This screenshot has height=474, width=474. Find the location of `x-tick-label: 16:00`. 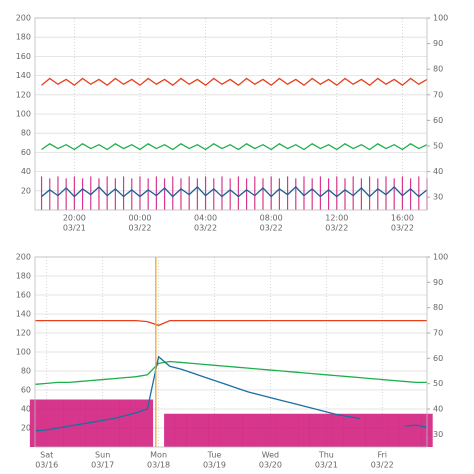

x-tick-label: 16:00 is located at coordinates (402, 218).